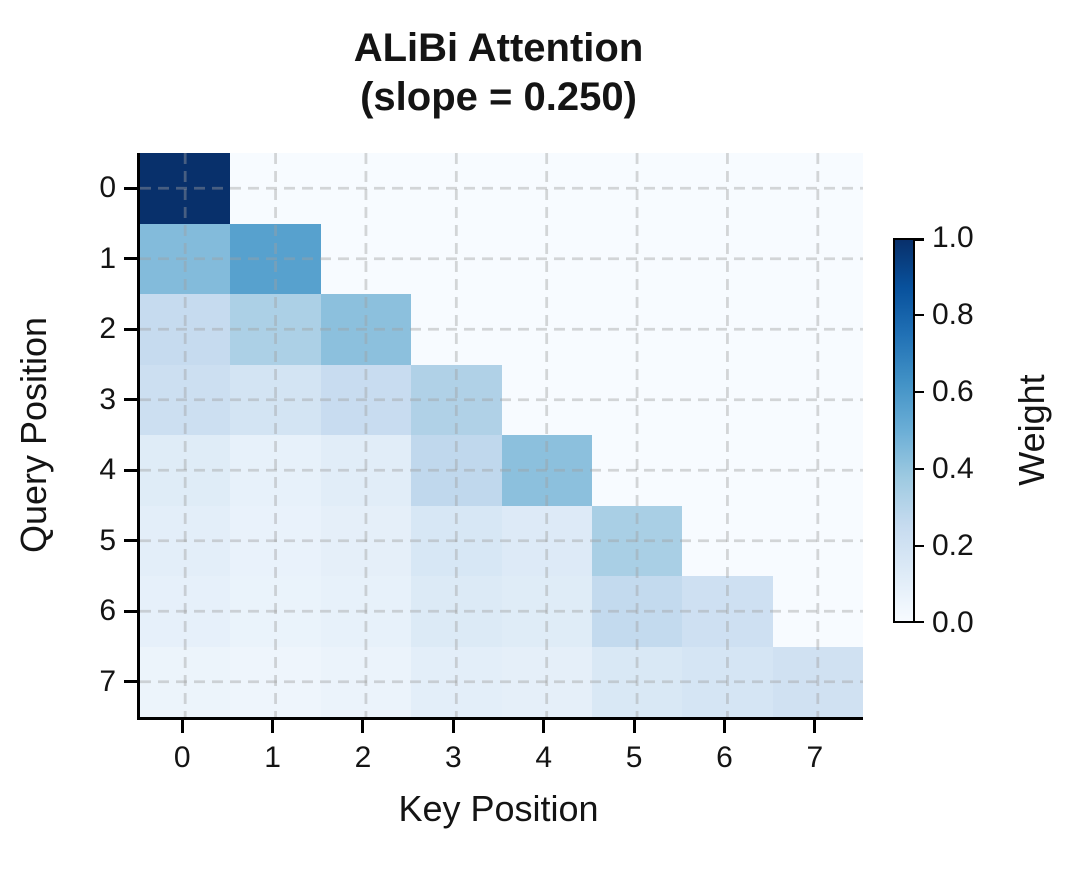 This screenshot has width=1083, height=874. What do you see at coordinates (107, 188) in the screenshot?
I see `y-tick-label: 0` at bounding box center [107, 188].